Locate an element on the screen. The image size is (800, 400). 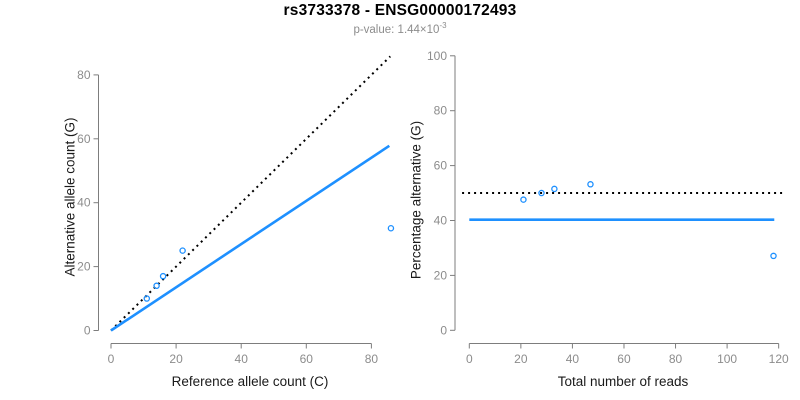
left-plot-yaxis-title: Alternative allele count (G) is located at coordinates (70, 197).